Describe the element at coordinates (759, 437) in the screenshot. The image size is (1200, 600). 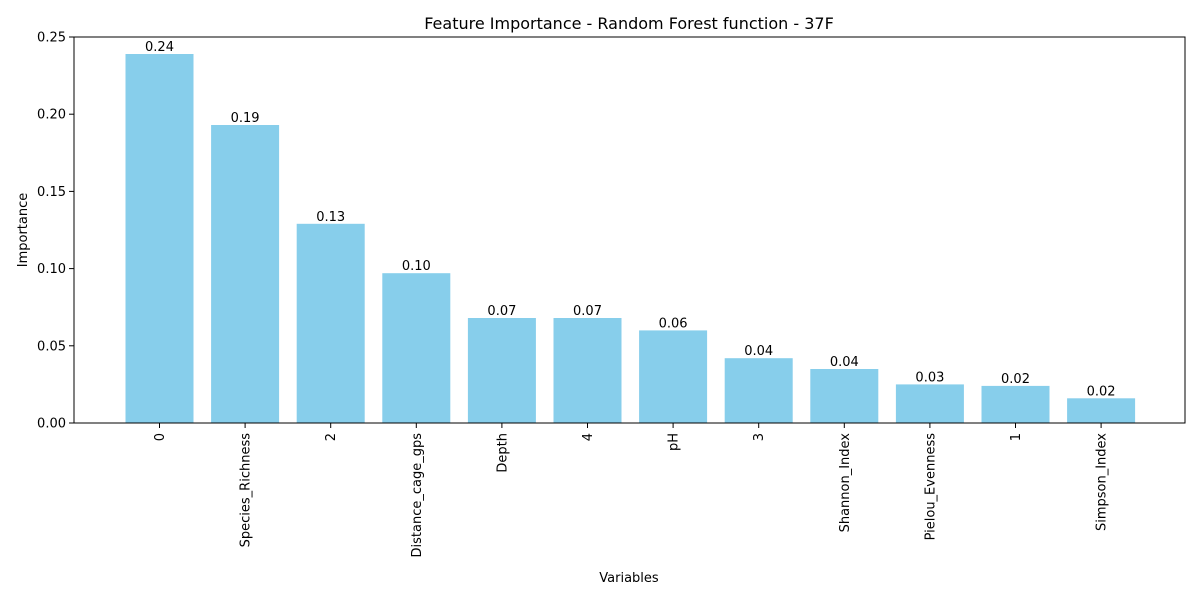
I see `x-tick-label: 3` at that location.